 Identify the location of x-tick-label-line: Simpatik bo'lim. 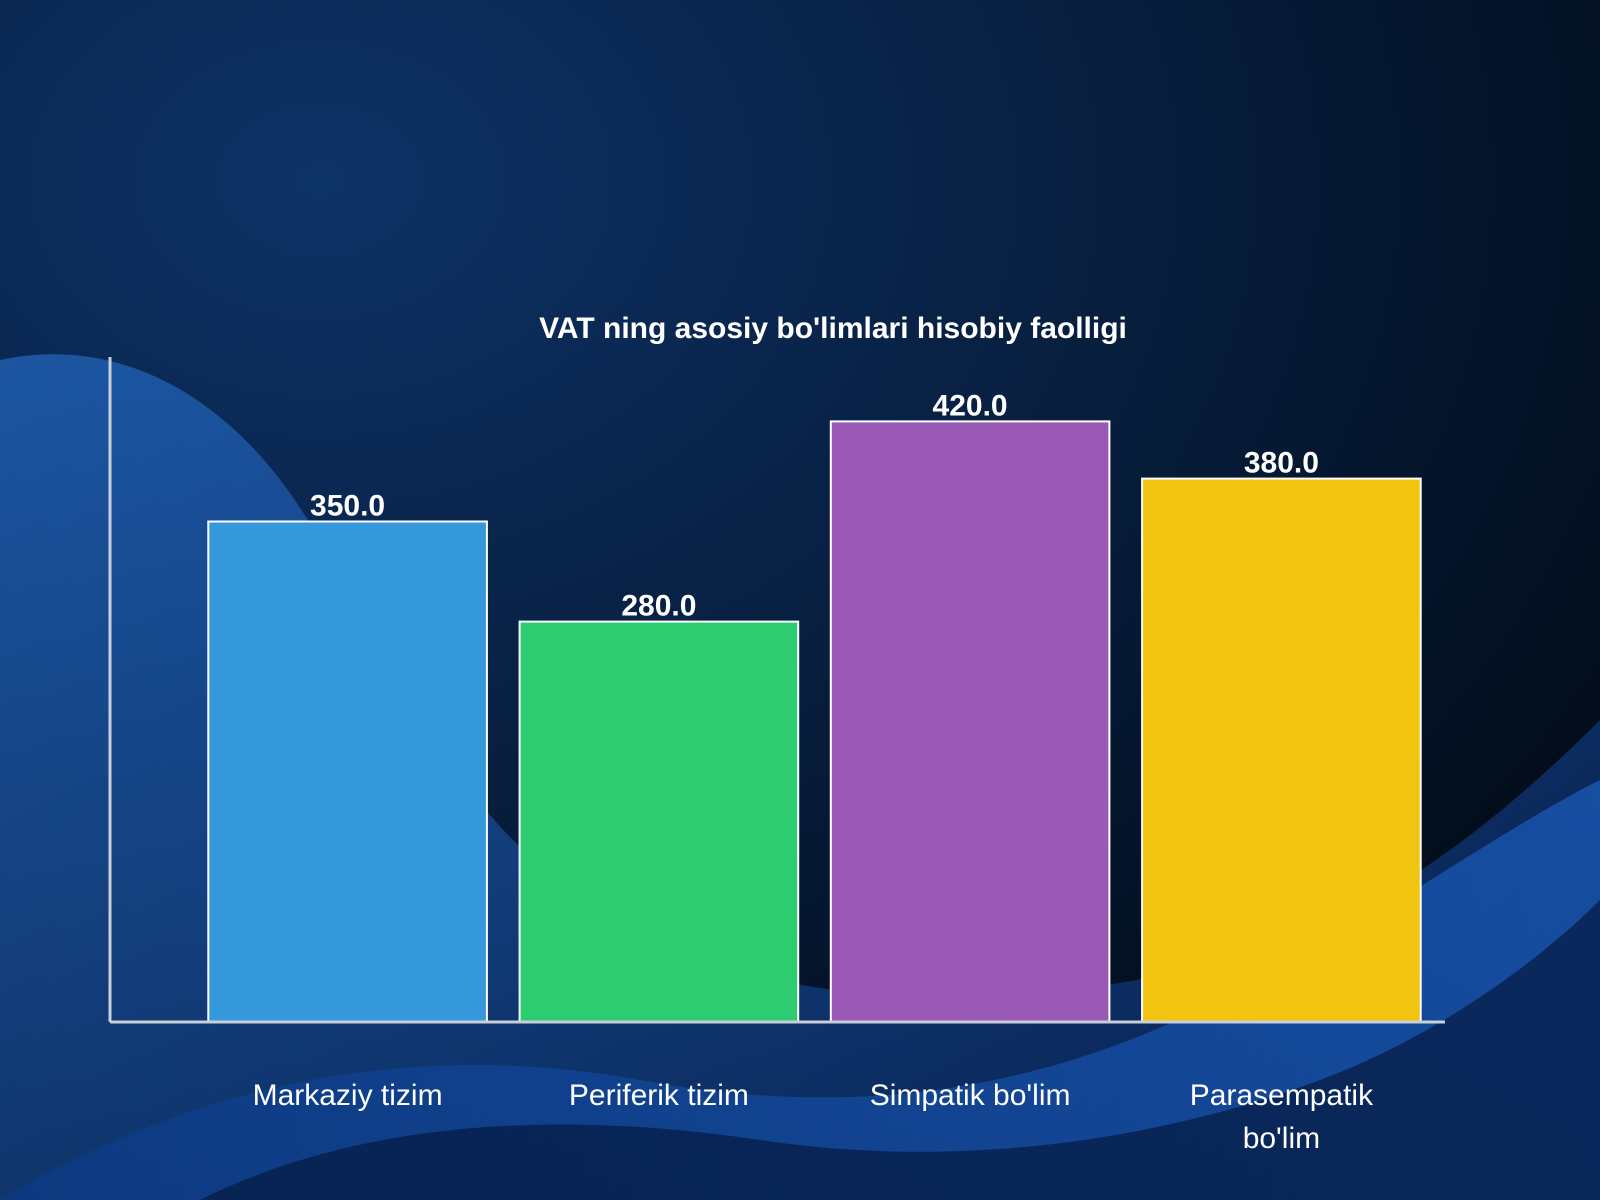
(970, 1095).